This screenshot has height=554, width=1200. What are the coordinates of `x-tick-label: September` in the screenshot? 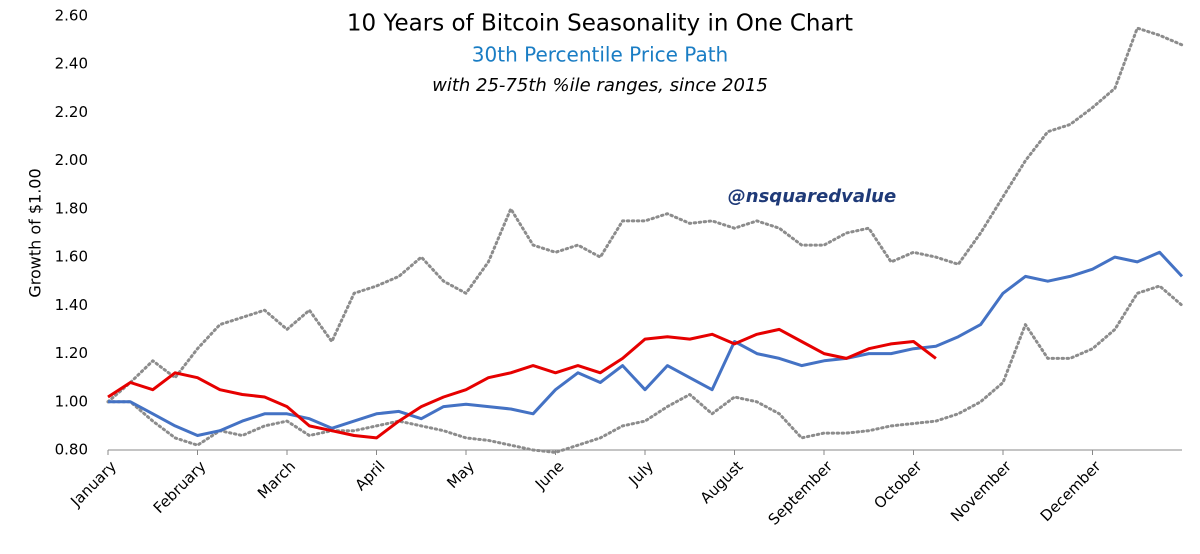 It's located at (801, 493).